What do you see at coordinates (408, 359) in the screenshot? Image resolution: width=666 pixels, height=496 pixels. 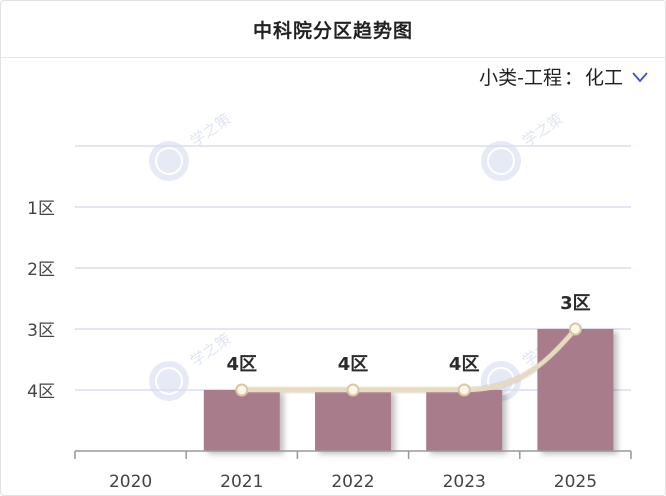 I see `trend-line` at bounding box center [408, 359].